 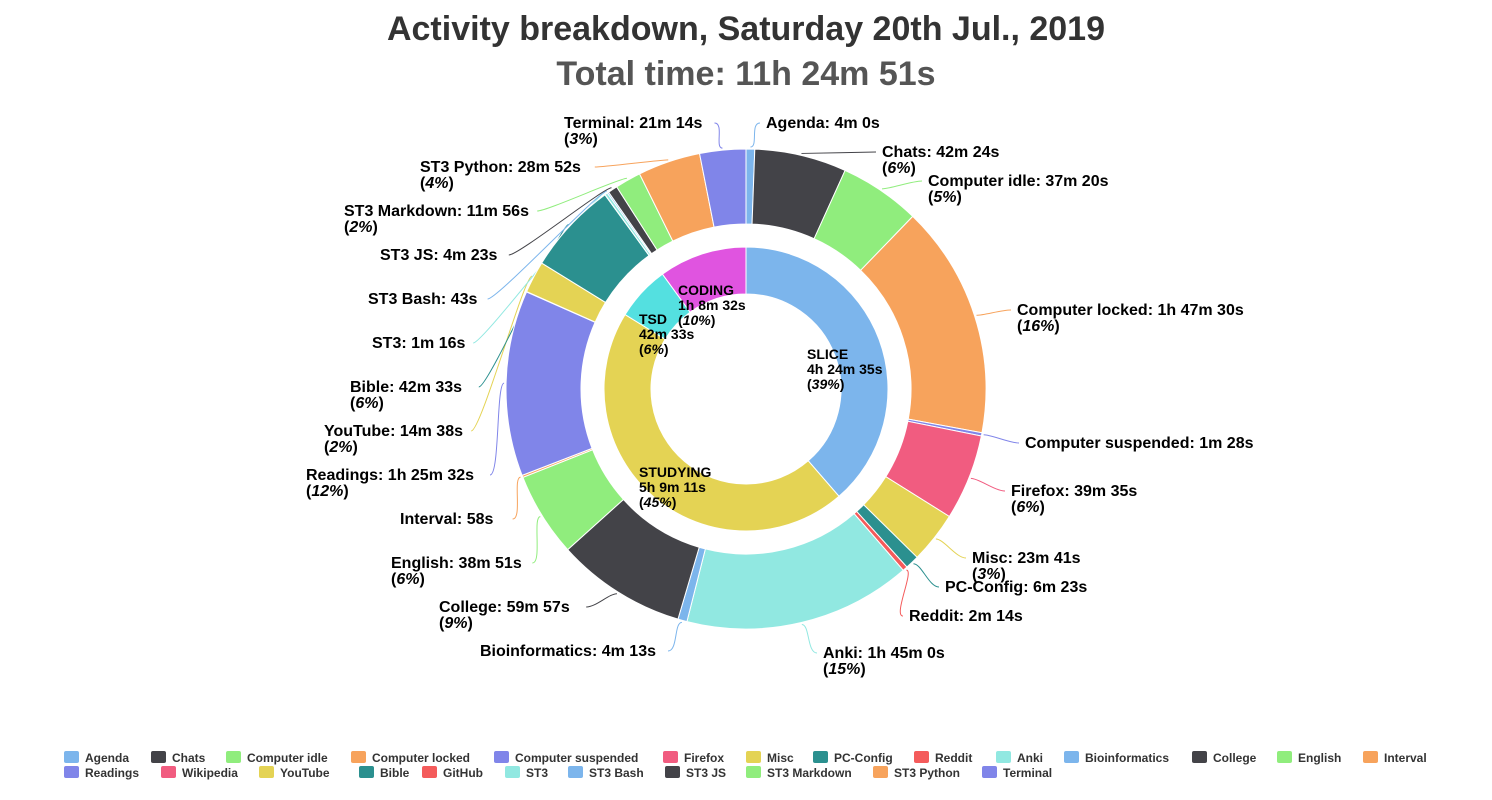 I want to click on data-label-st3-python: ST3 Python: 28m 52s, so click(x=500, y=167).